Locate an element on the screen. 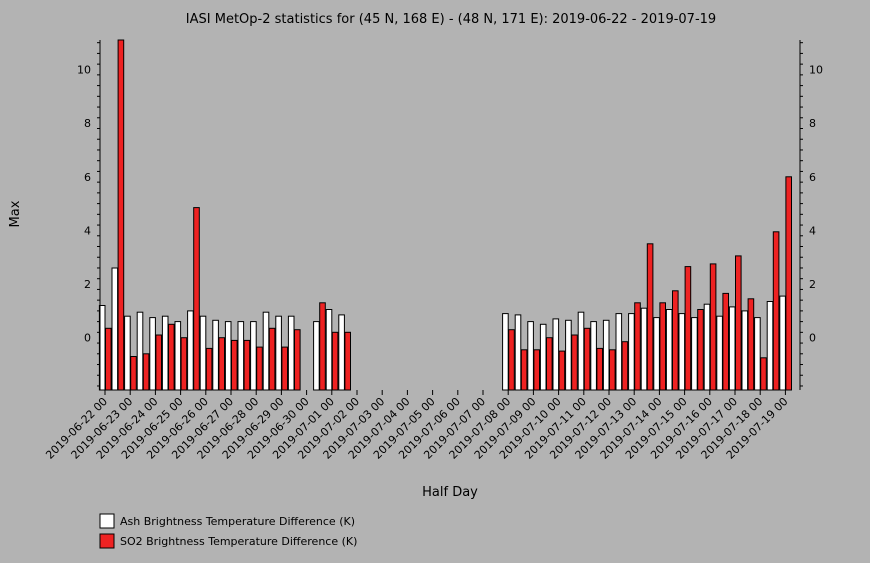  y-tick-label-right: 0 is located at coordinates (812, 338).